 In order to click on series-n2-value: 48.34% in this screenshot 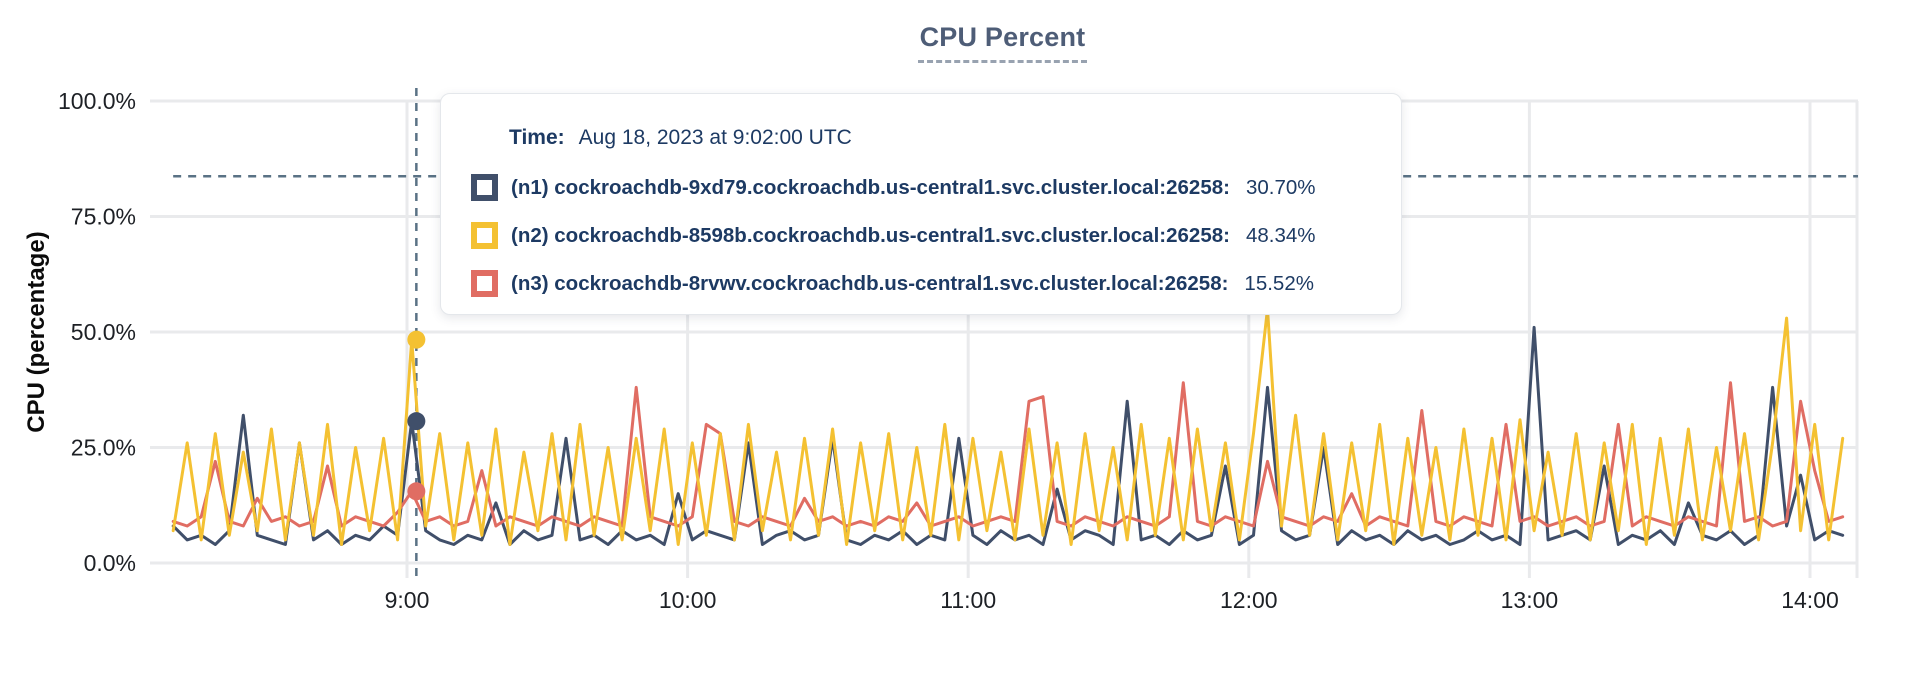, I will do `click(1280, 235)`.